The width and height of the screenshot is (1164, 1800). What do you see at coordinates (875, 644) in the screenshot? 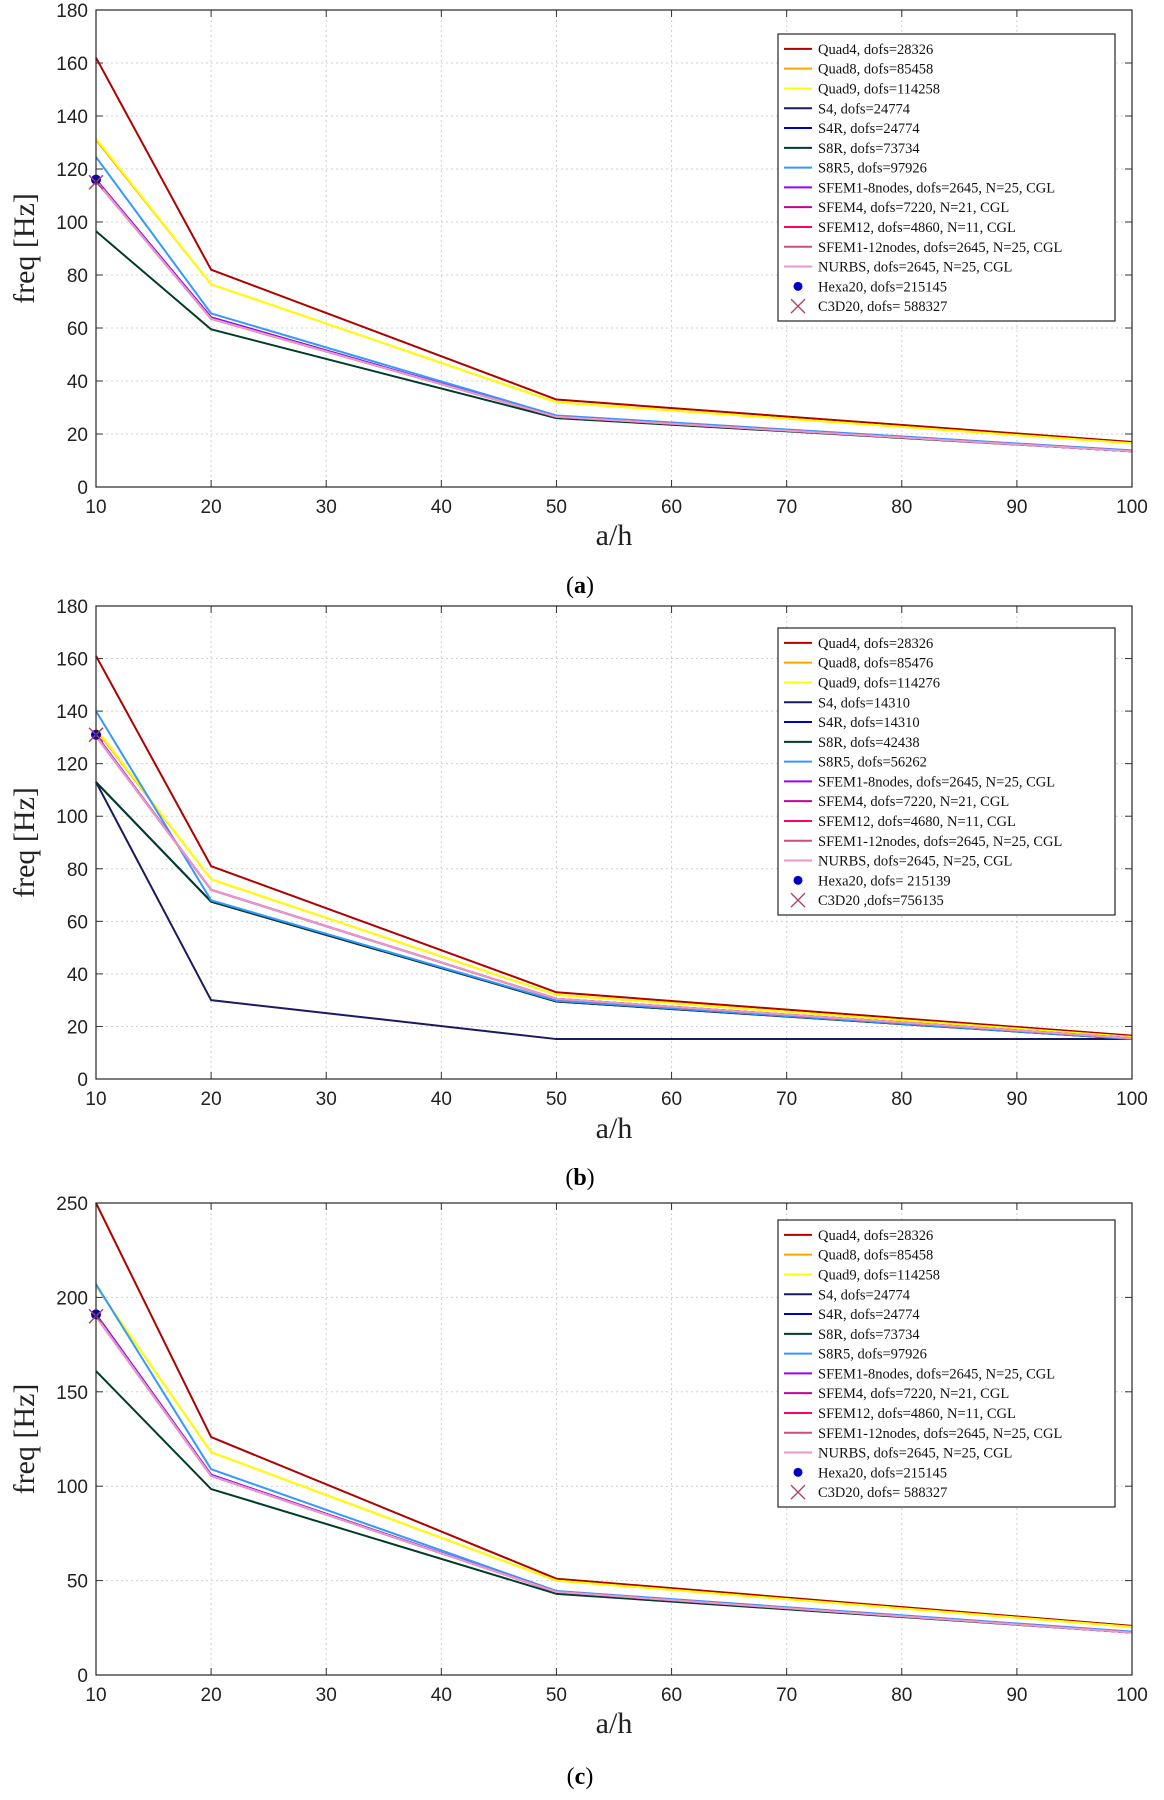
I see `legend-entry: Quad4, dofs=28326` at bounding box center [875, 644].